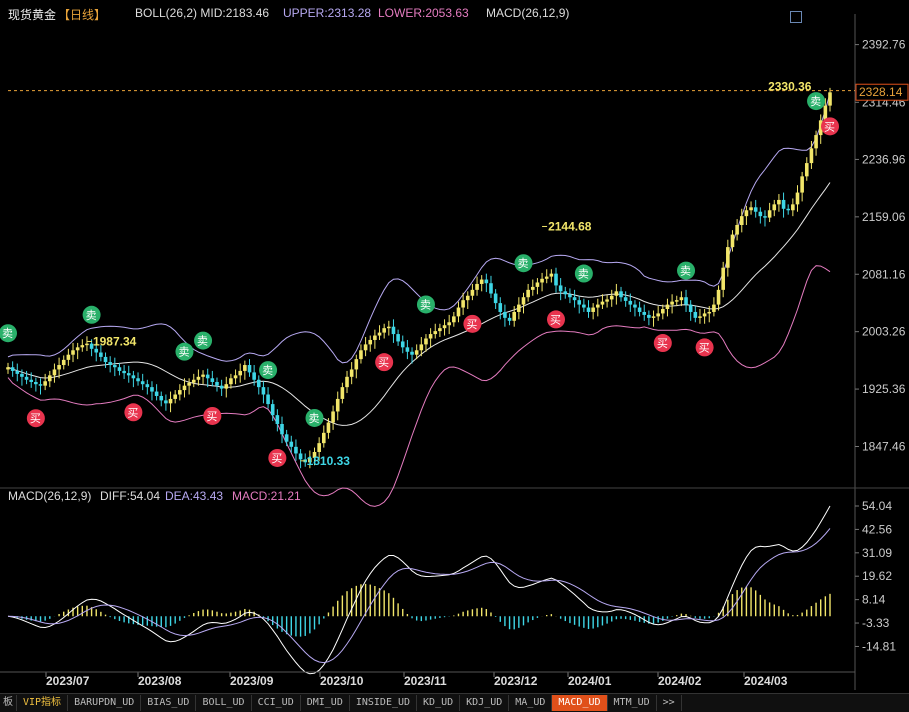 This screenshot has height=712, width=909. What do you see at coordinates (632, 703) in the screenshot?
I see `indicator-tab-mtm-ud: MTM_UD` at bounding box center [632, 703].